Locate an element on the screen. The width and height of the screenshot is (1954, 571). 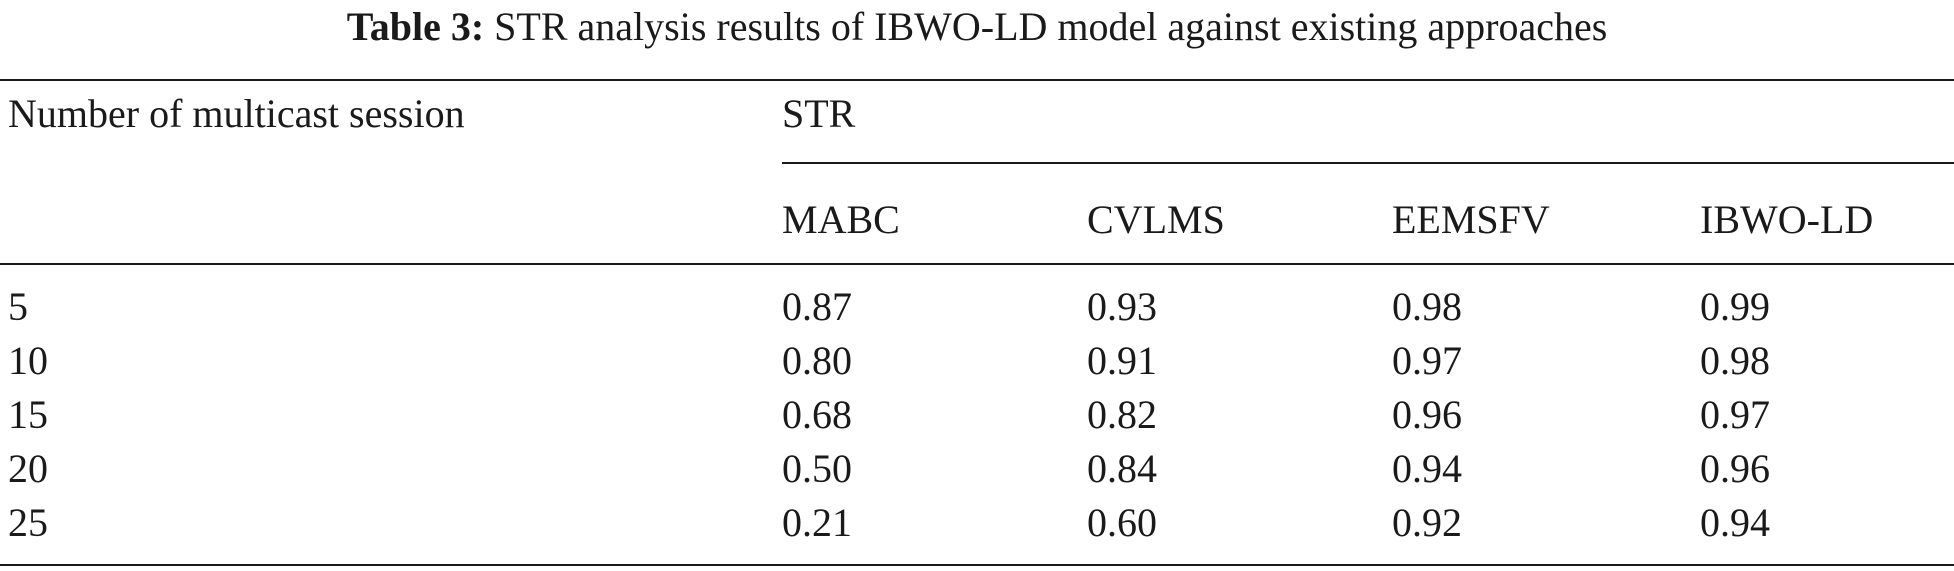
value-cell: 0.50 is located at coordinates (817, 468).